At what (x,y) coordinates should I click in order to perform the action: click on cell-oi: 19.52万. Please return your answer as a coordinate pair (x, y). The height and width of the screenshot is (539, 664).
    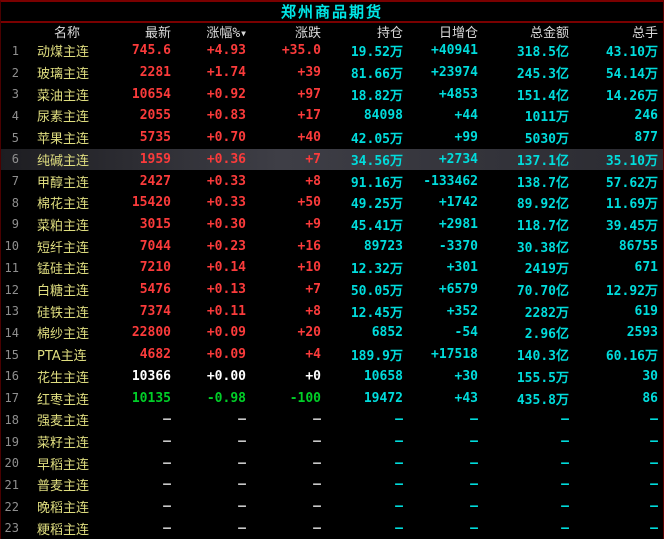
    Looking at the image, I should click on (376, 53).